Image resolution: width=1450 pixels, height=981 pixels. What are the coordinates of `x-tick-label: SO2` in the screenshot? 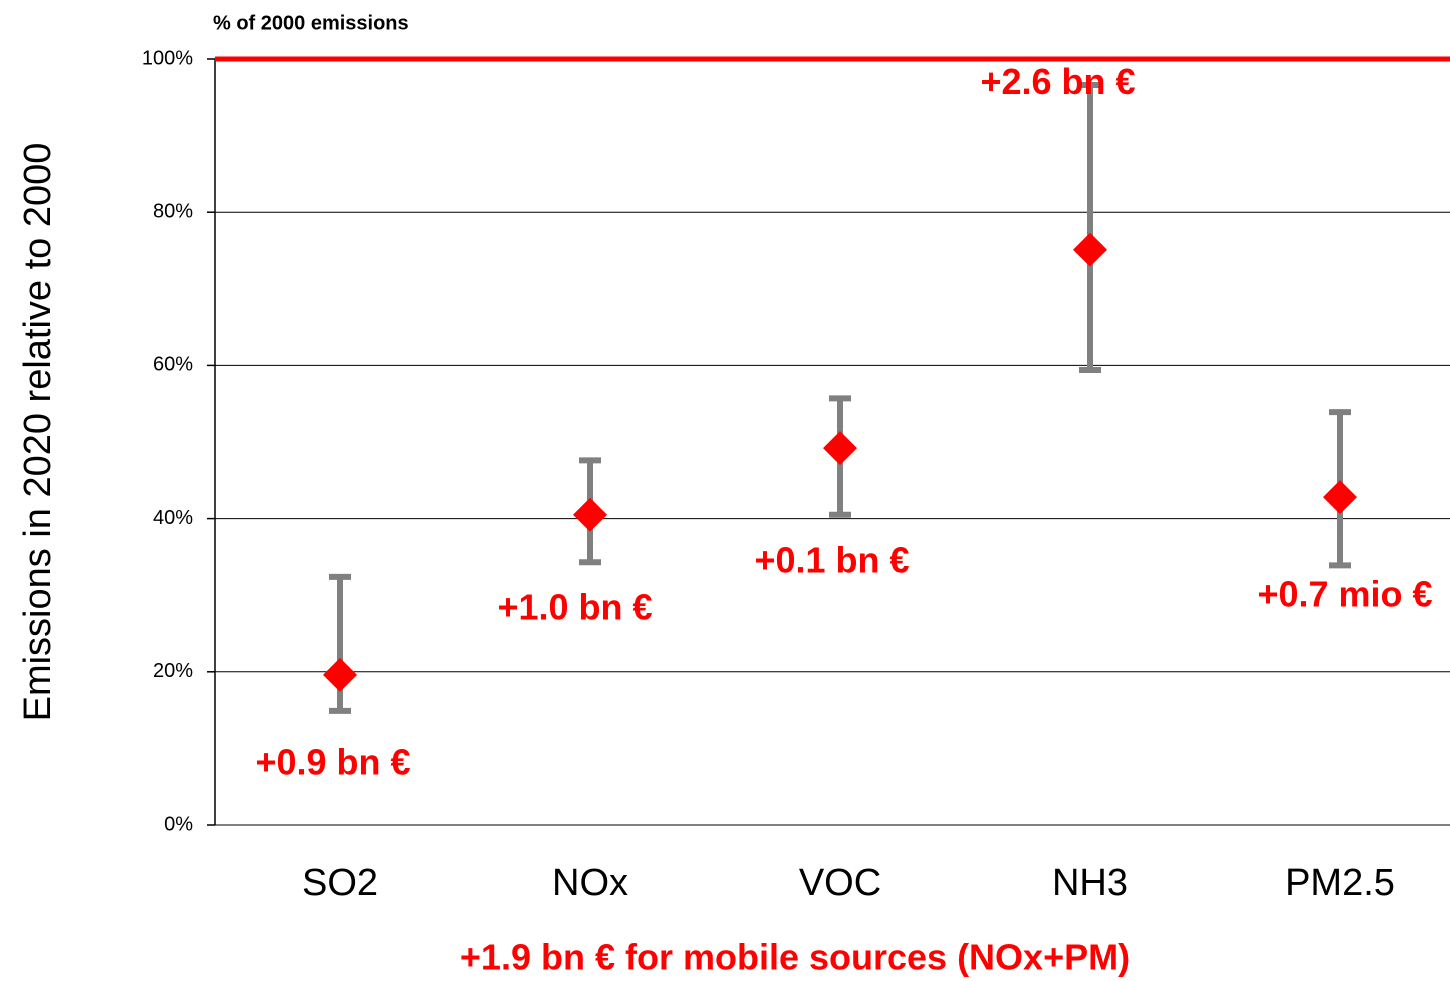 It's located at (340, 883).